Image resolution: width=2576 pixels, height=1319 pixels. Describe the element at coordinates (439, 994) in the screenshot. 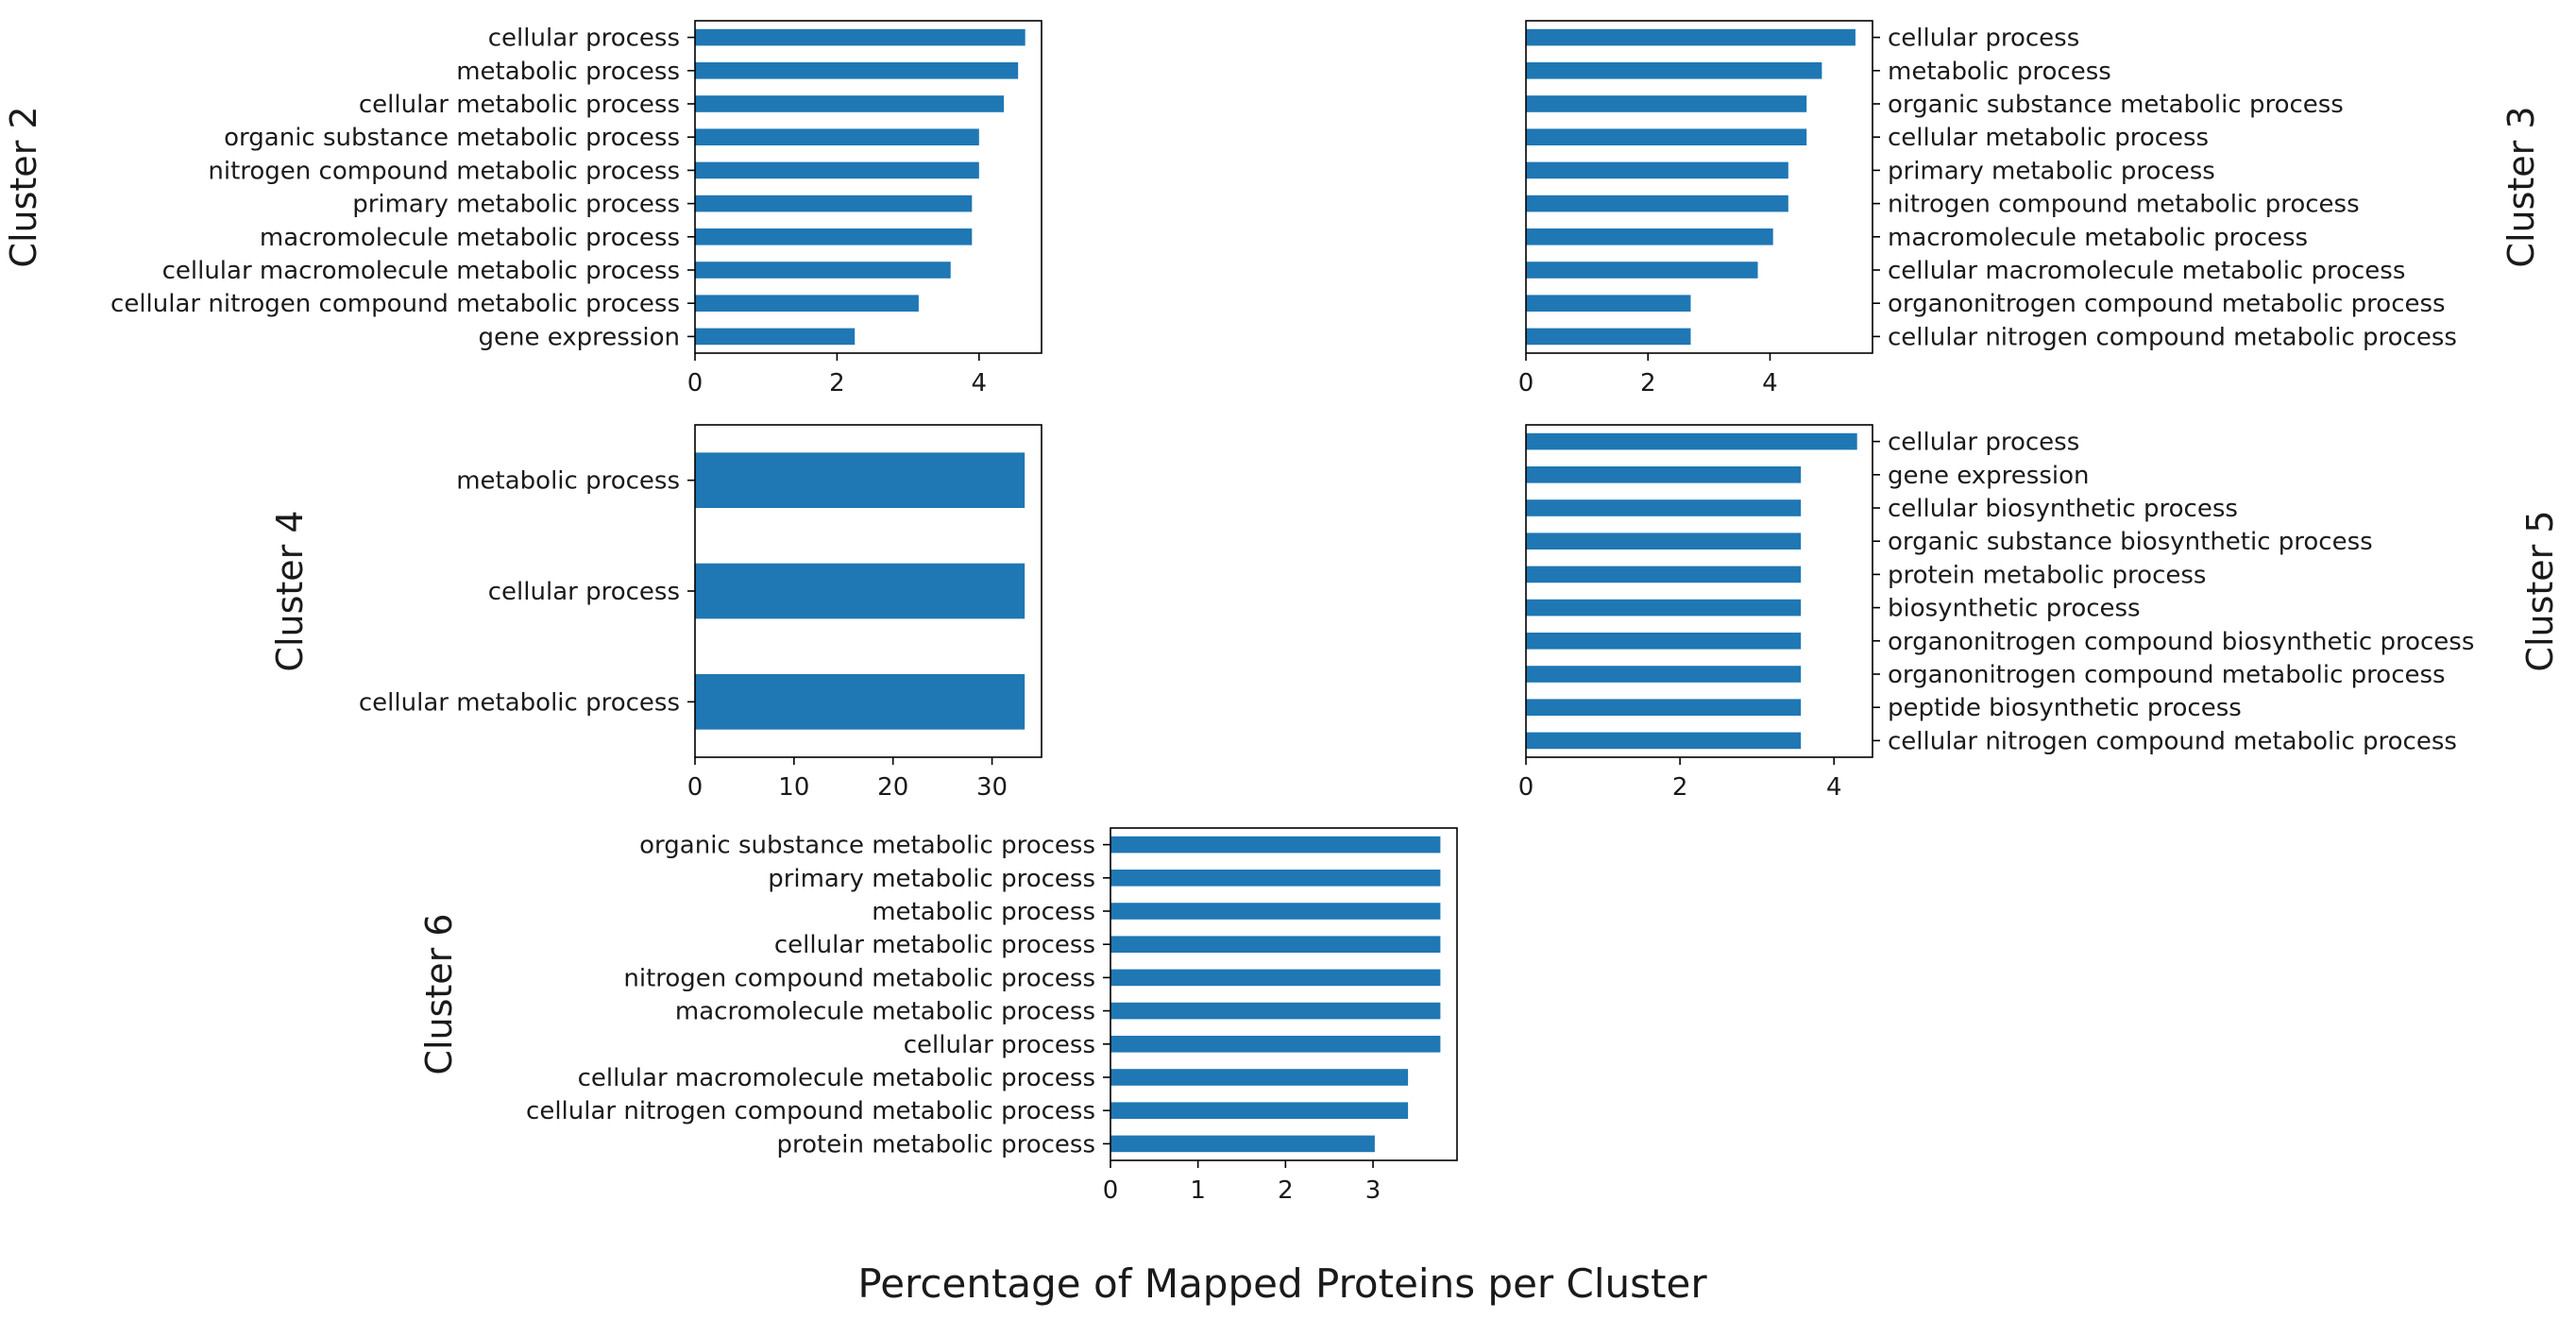

I see `cluster-label: Cluster 6` at that location.